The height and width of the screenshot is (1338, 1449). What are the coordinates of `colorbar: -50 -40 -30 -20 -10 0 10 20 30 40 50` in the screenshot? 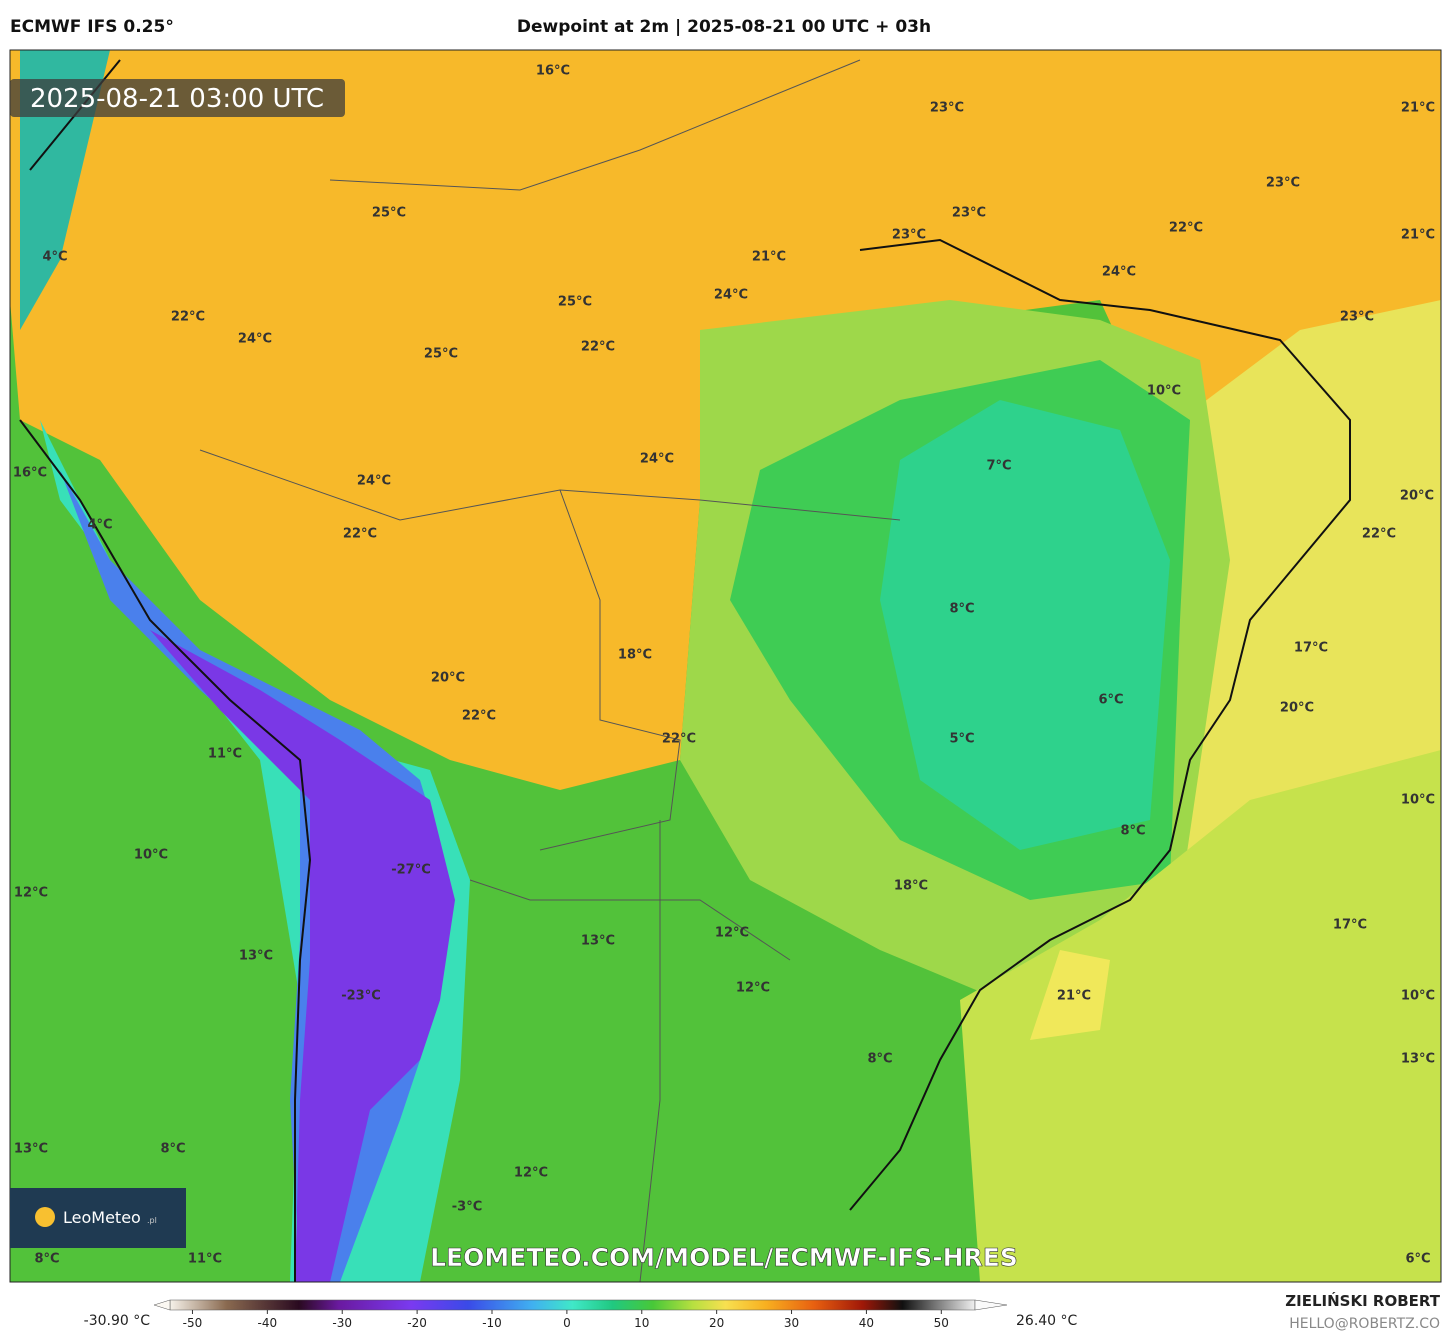 It's located at (580, 1314).